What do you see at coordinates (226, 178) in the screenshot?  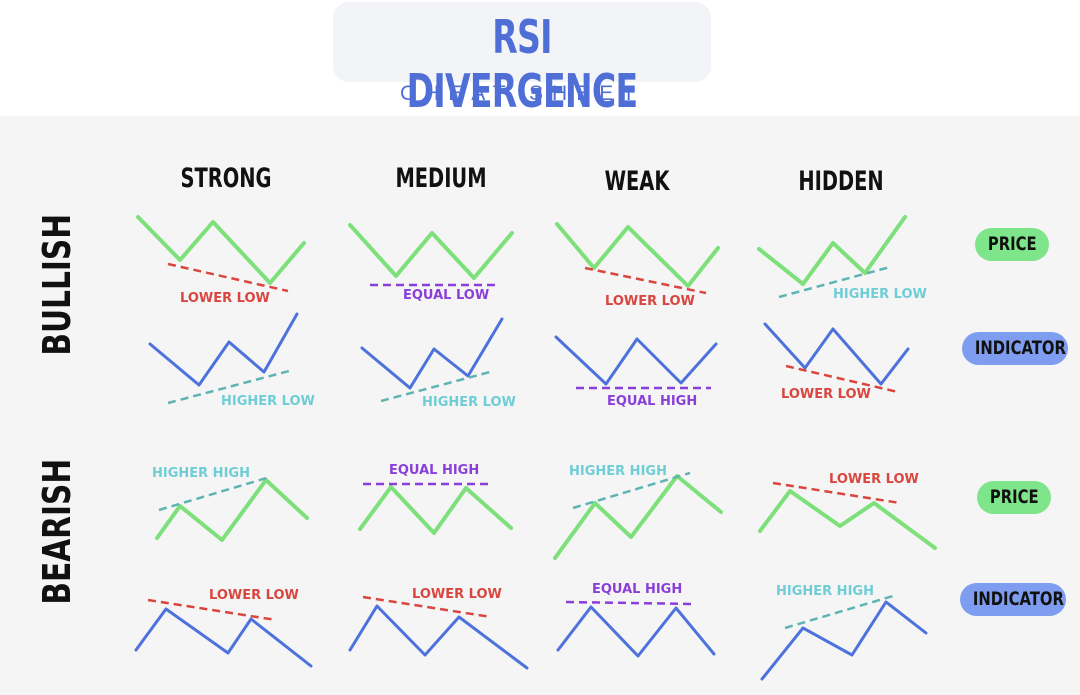 I see `column-header-strong: STRONG` at bounding box center [226, 178].